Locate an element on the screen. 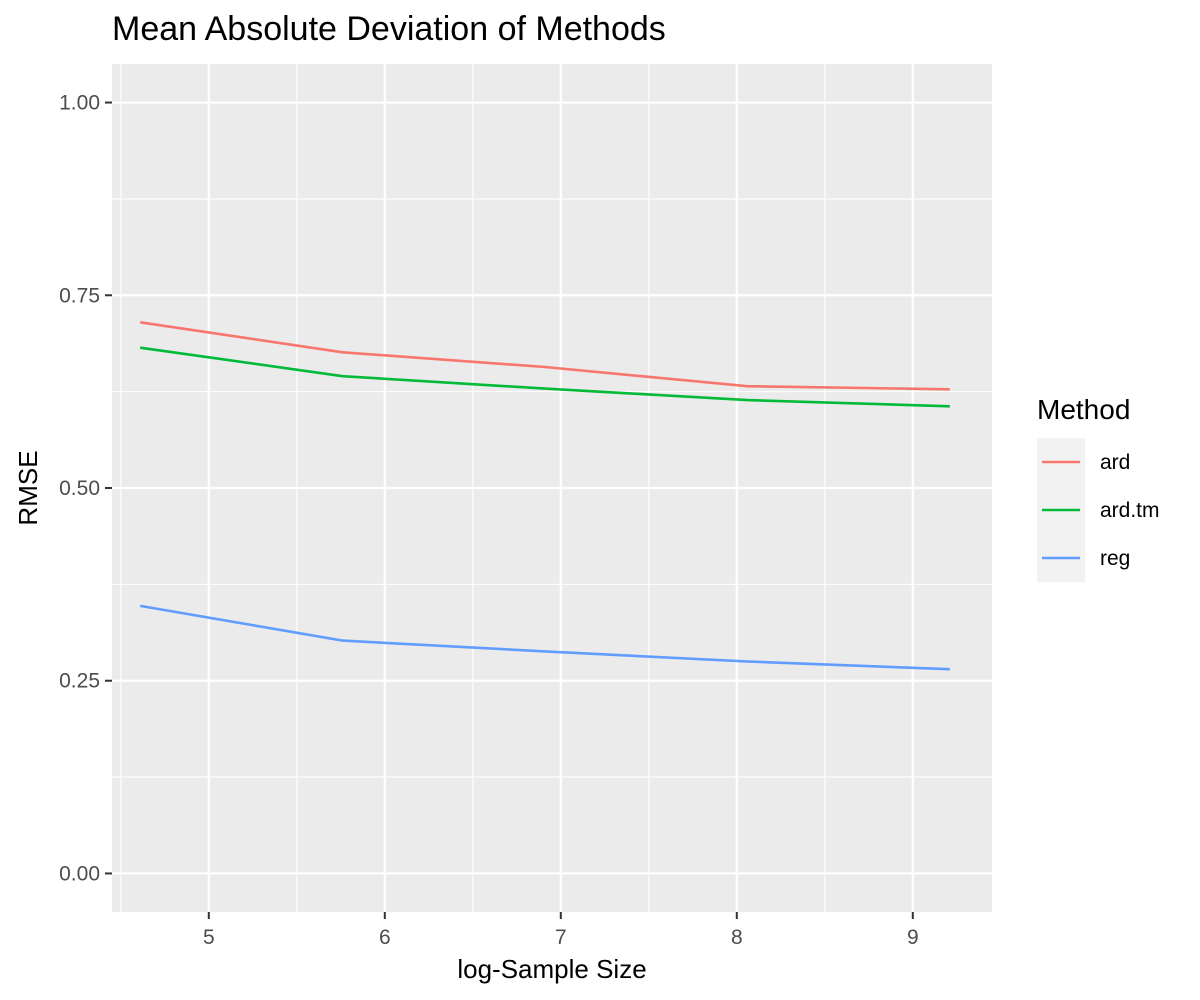  x-tick-label: 5 is located at coordinates (209, 937).